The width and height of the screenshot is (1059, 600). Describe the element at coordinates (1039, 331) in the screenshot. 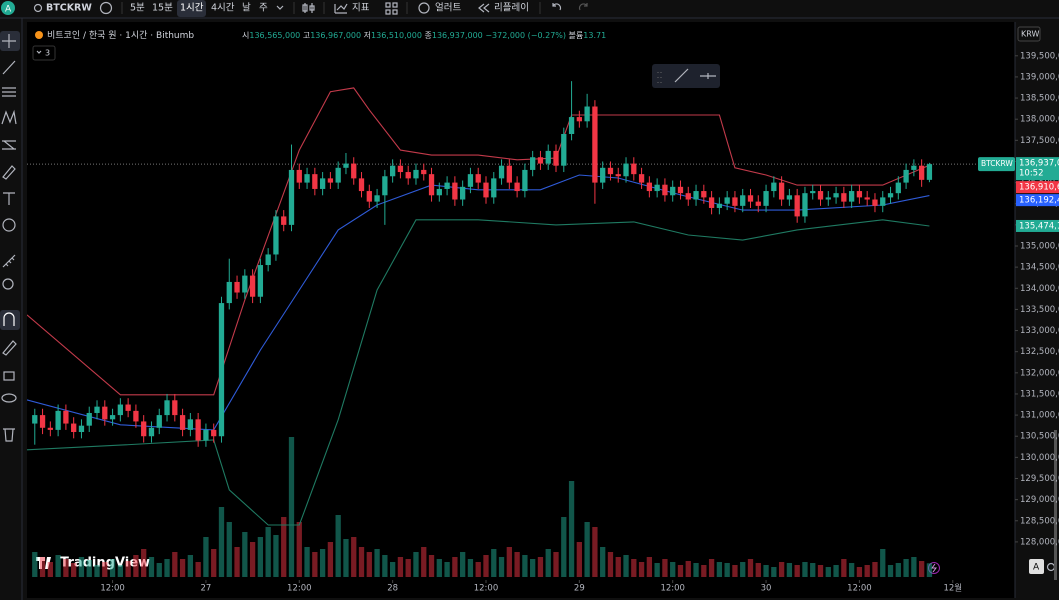

I see `y-tick-label: 133,000,000` at that location.